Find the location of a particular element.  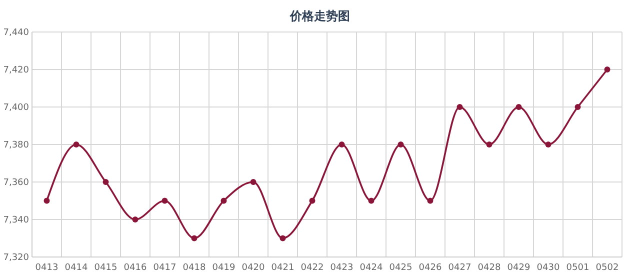

x-tick-label: 0424 is located at coordinates (371, 268).